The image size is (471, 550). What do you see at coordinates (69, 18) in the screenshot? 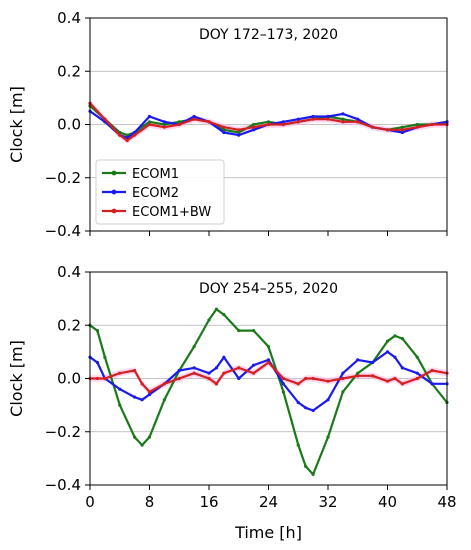
I see `y-tick-label: 0.4` at bounding box center [69, 18].